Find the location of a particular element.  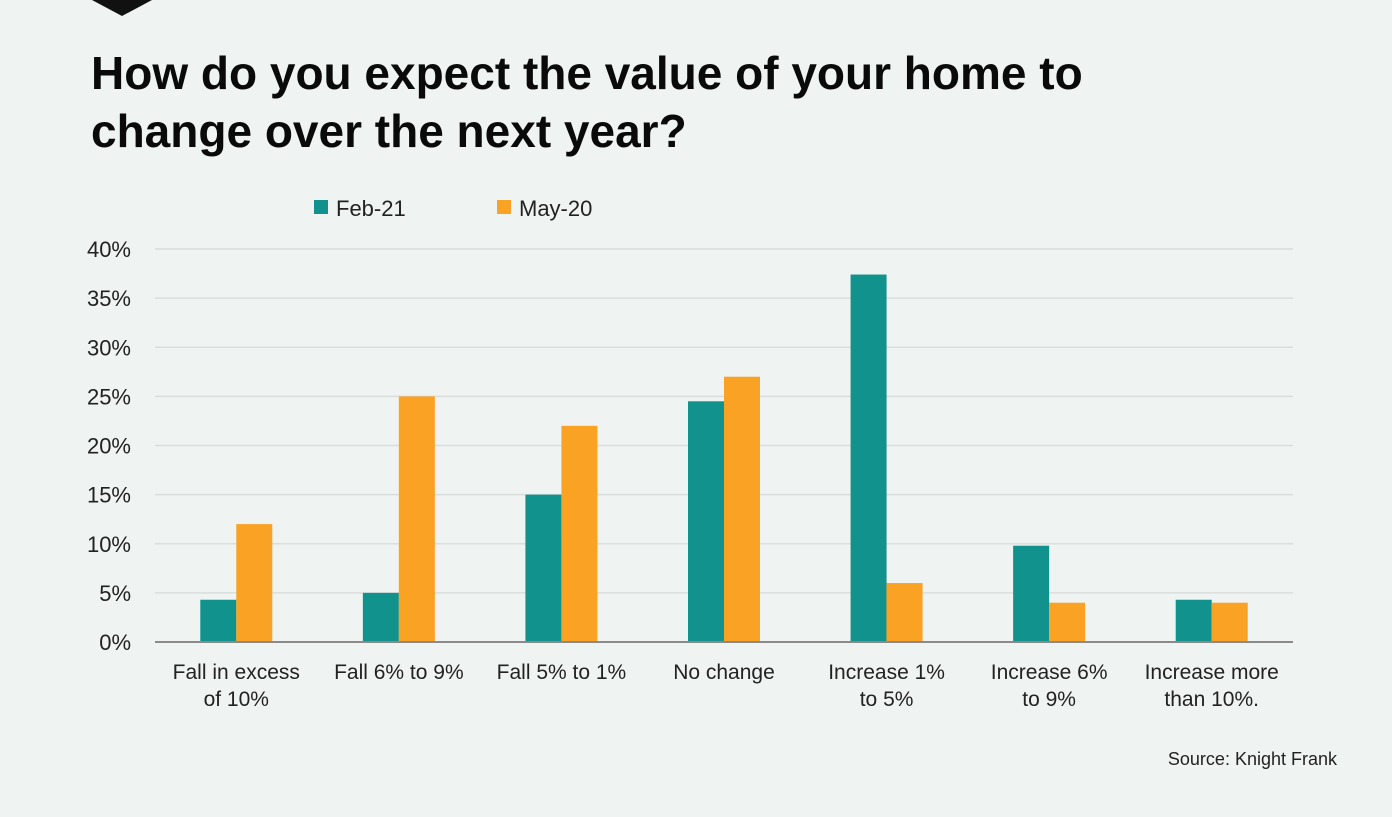

corner-logo-mark is located at coordinates (122, 8).